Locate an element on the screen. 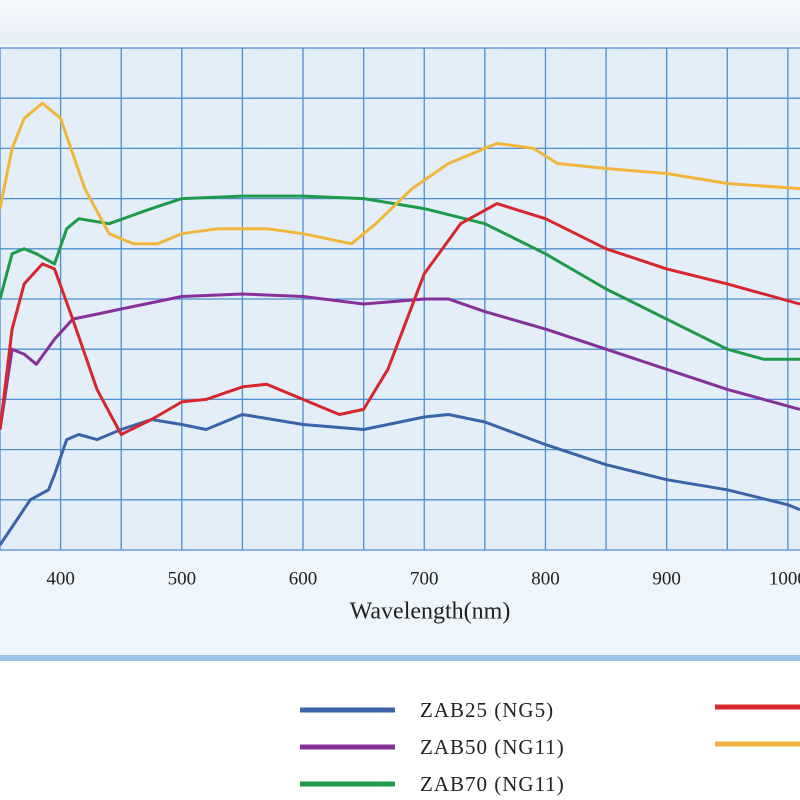 The image size is (800, 800). x-tick-label: 900 is located at coordinates (666, 578).